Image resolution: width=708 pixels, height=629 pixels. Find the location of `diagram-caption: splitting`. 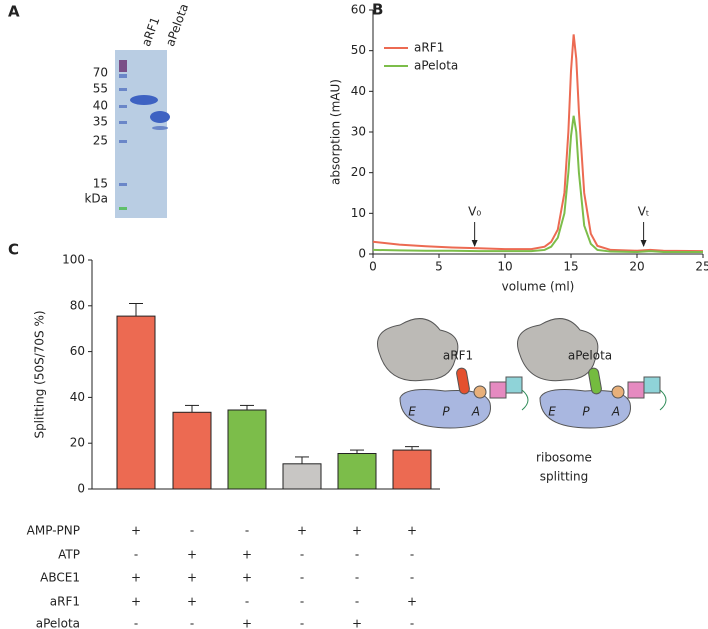

diagram-caption: splitting is located at coordinates (564, 477).